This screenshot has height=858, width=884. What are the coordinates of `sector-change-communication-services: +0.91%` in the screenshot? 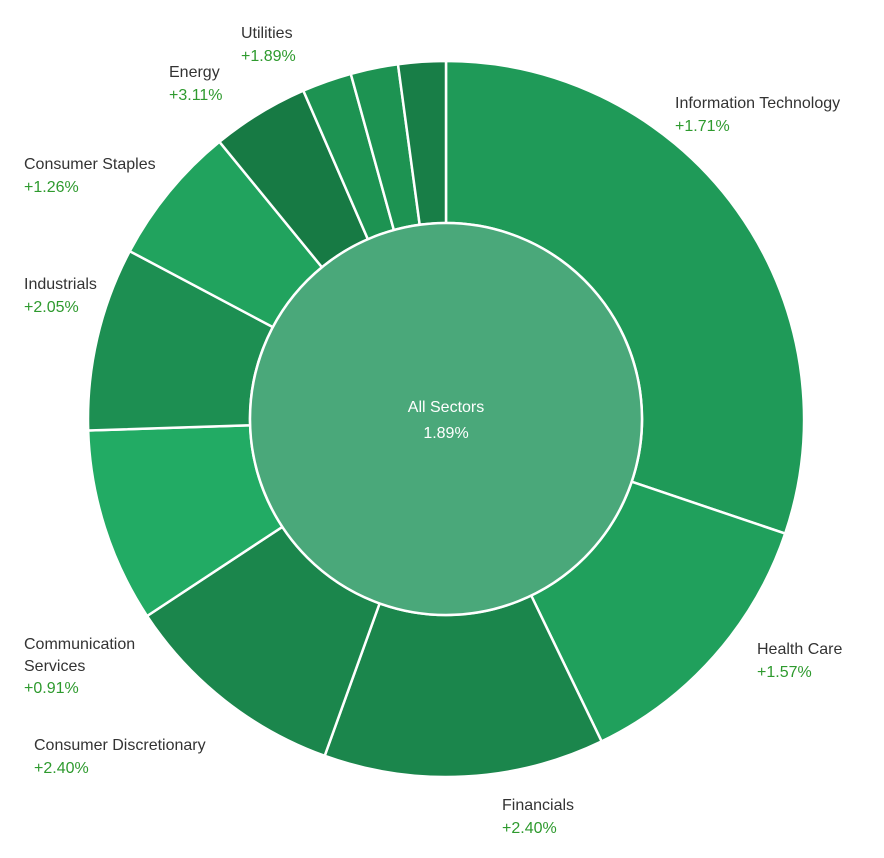 It's located at (51, 688).